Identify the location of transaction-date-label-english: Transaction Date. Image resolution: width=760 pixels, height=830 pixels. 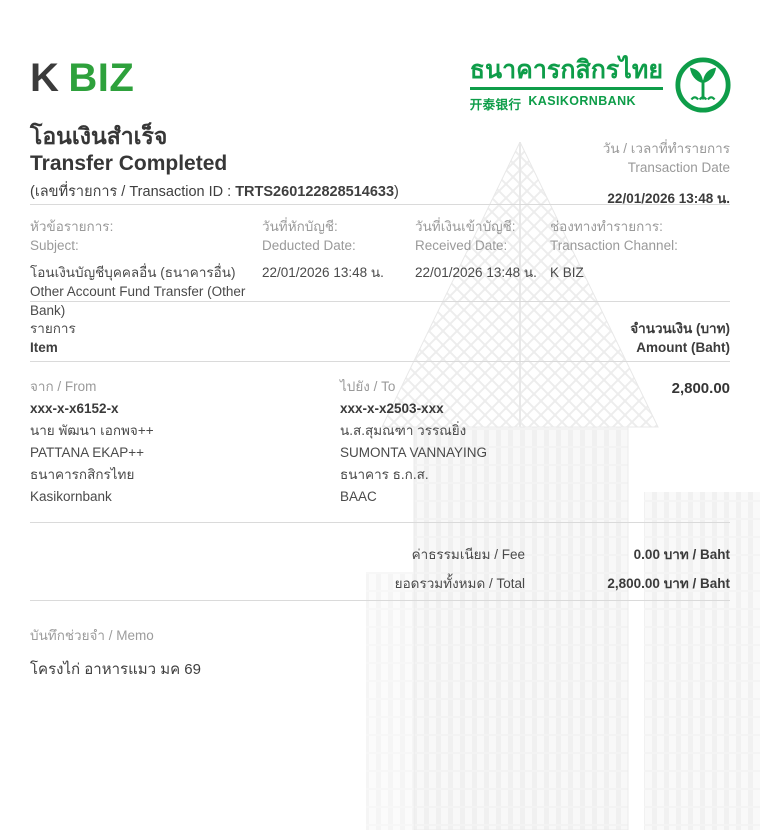
(678, 167).